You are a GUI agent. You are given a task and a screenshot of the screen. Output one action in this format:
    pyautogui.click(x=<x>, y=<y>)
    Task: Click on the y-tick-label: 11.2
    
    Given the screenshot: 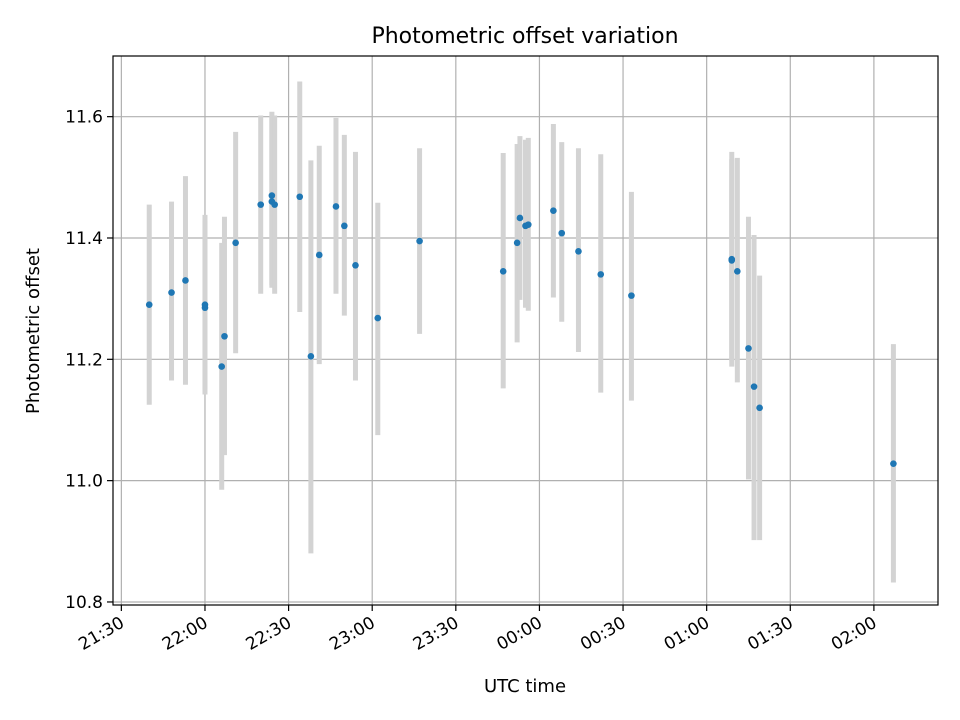 What is the action you would take?
    pyautogui.click(x=84, y=360)
    